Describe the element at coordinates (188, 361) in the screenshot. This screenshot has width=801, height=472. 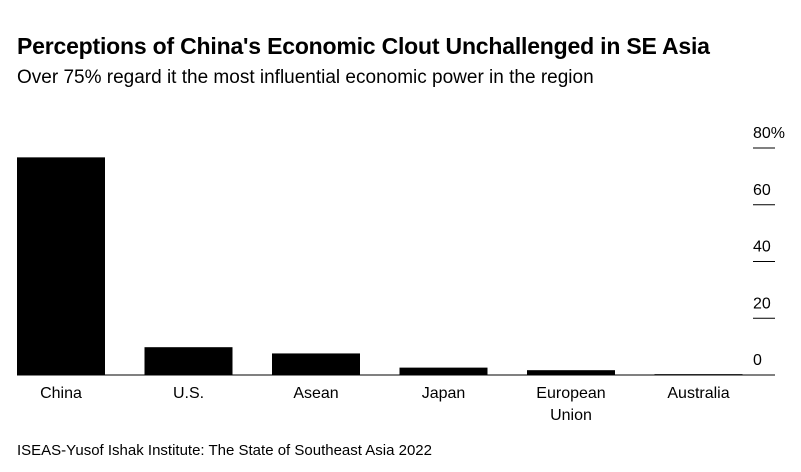
I see `bar-u-s` at that location.